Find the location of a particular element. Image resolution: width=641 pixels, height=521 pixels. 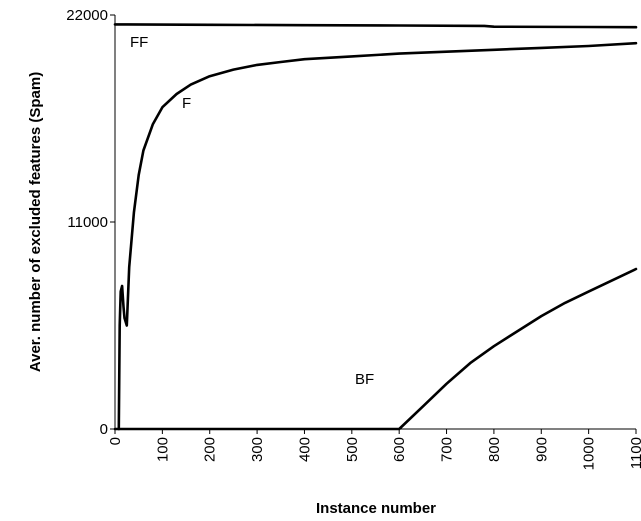

x-tick-label: 700 is located at coordinates (447, 449).